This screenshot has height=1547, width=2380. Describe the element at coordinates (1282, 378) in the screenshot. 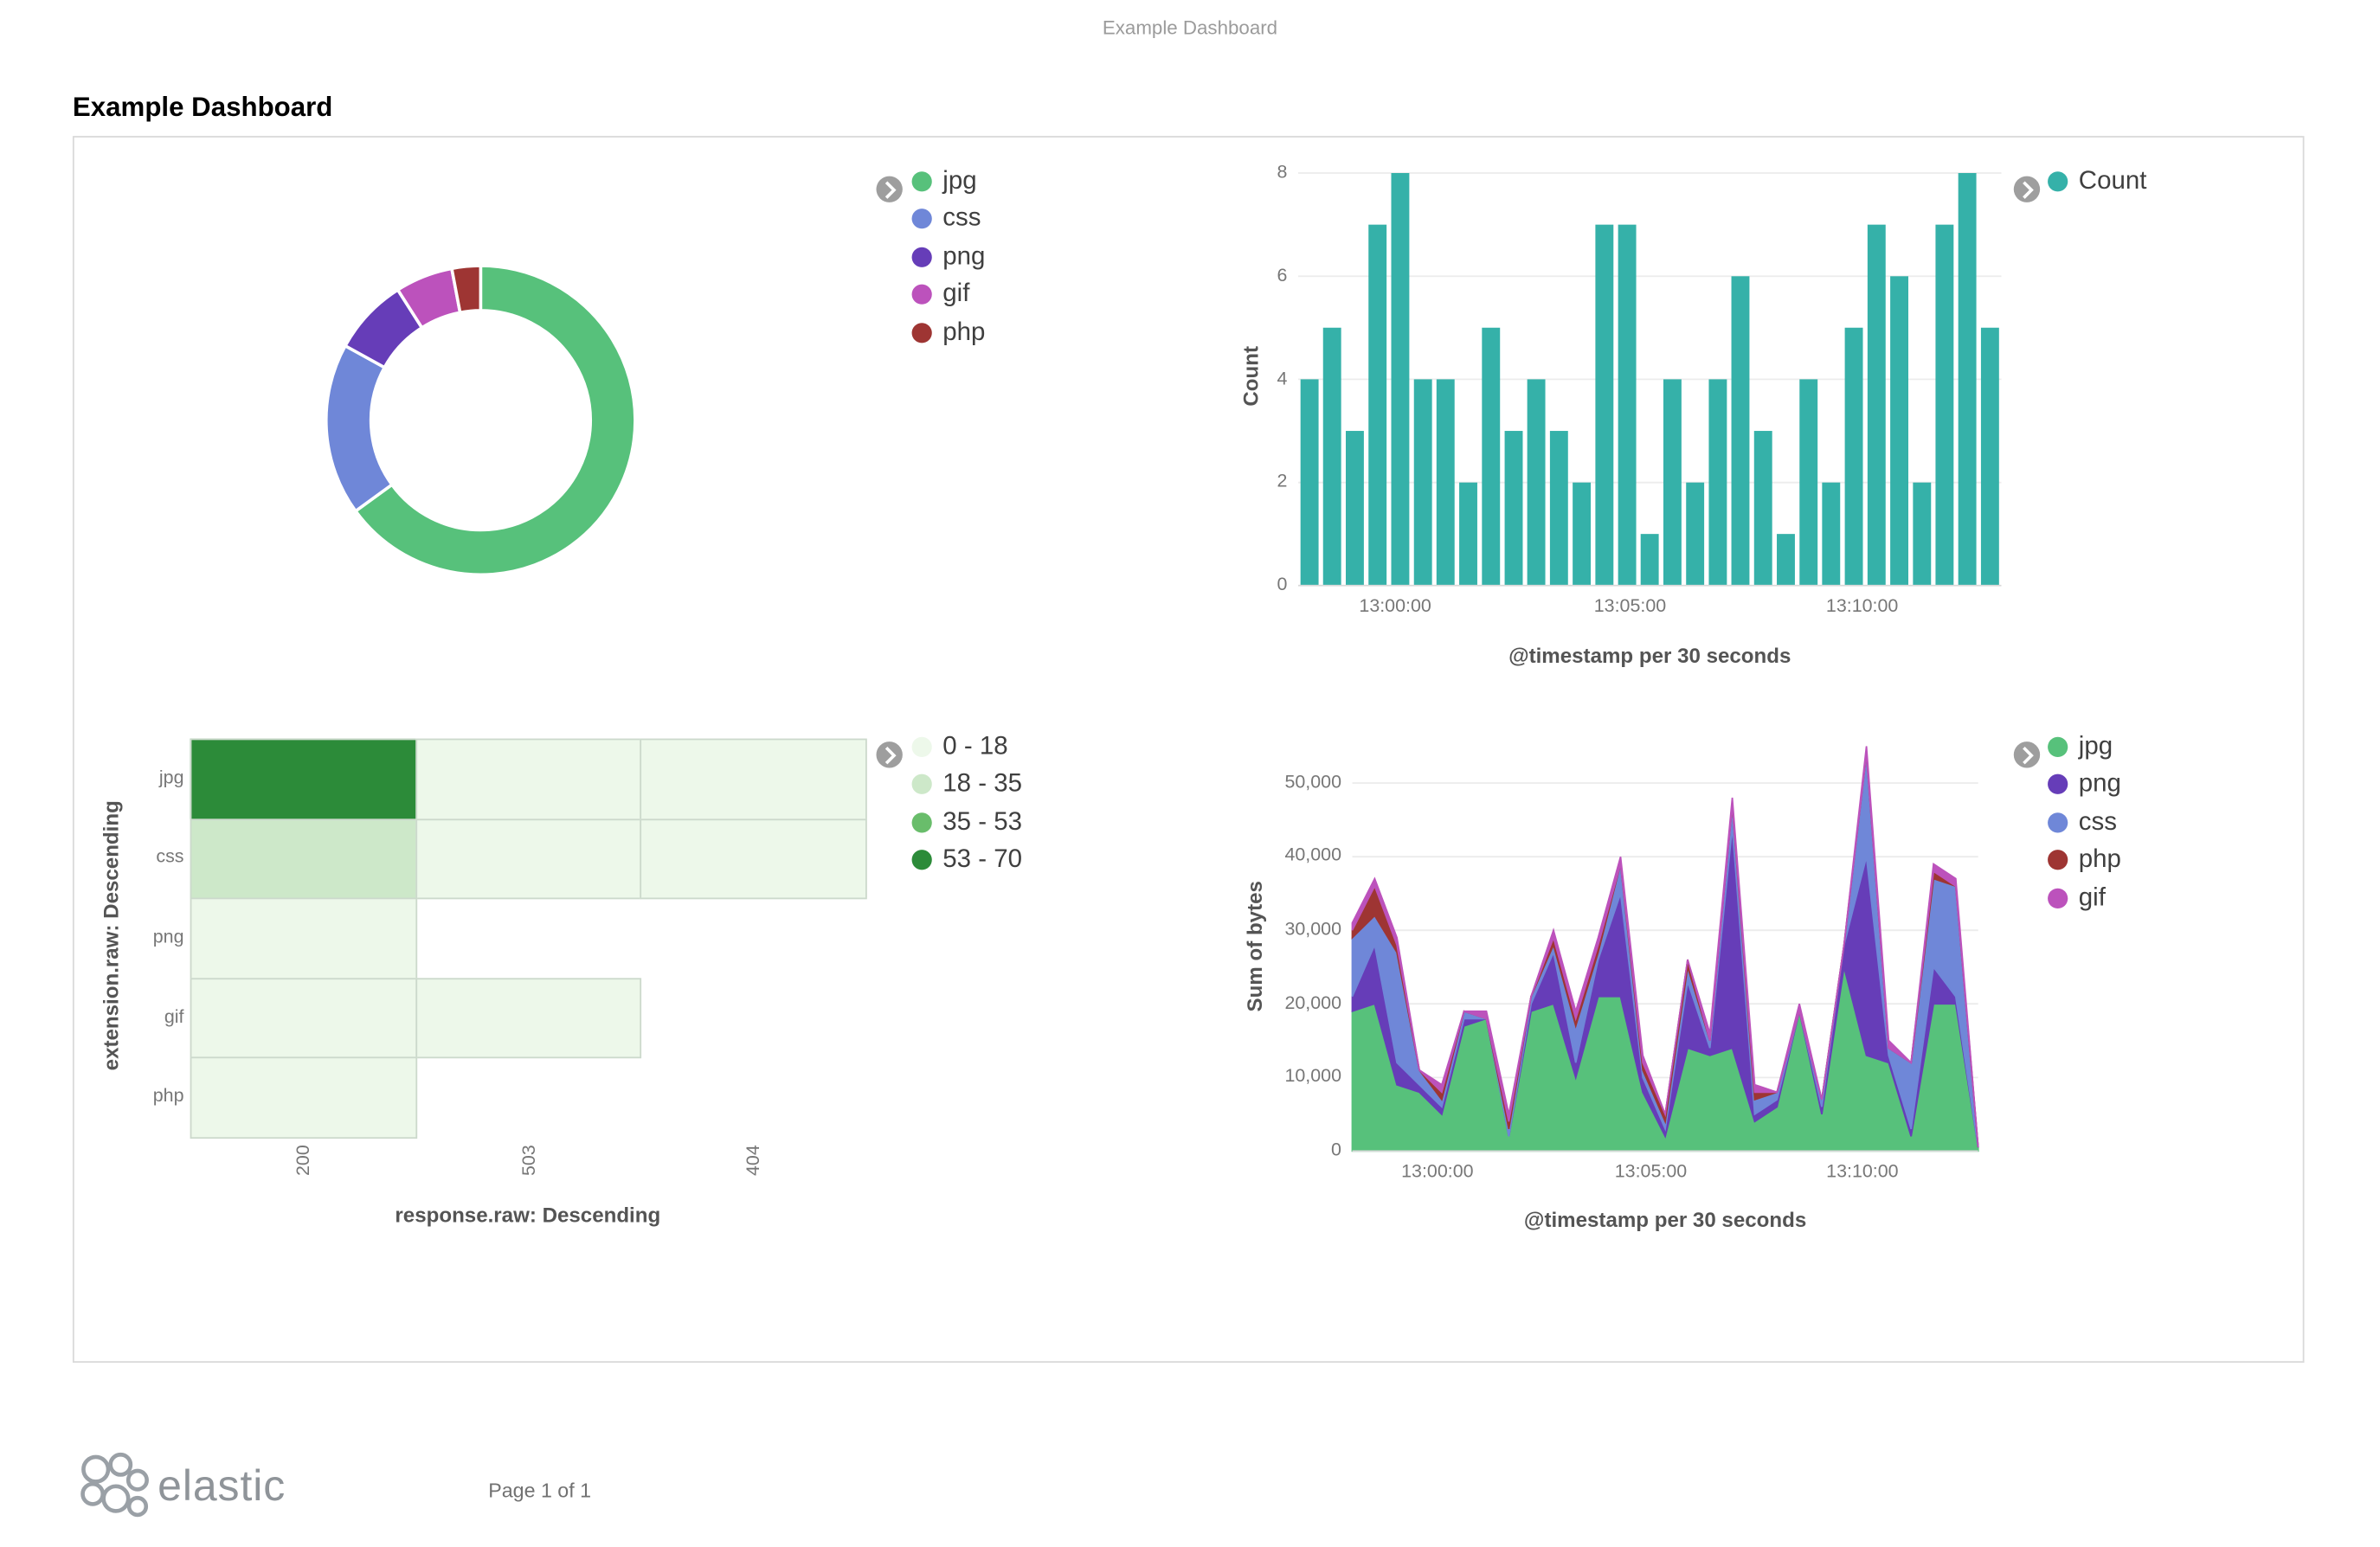

I see `y-tick-label: 4` at that location.